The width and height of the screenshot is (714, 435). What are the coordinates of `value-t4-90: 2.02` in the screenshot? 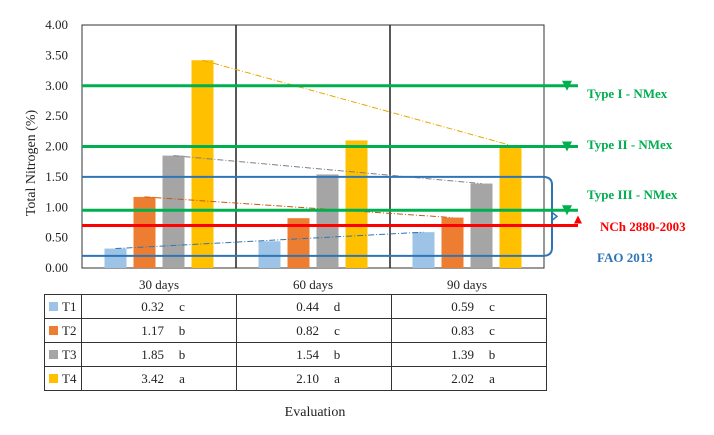 It's located at (462, 378).